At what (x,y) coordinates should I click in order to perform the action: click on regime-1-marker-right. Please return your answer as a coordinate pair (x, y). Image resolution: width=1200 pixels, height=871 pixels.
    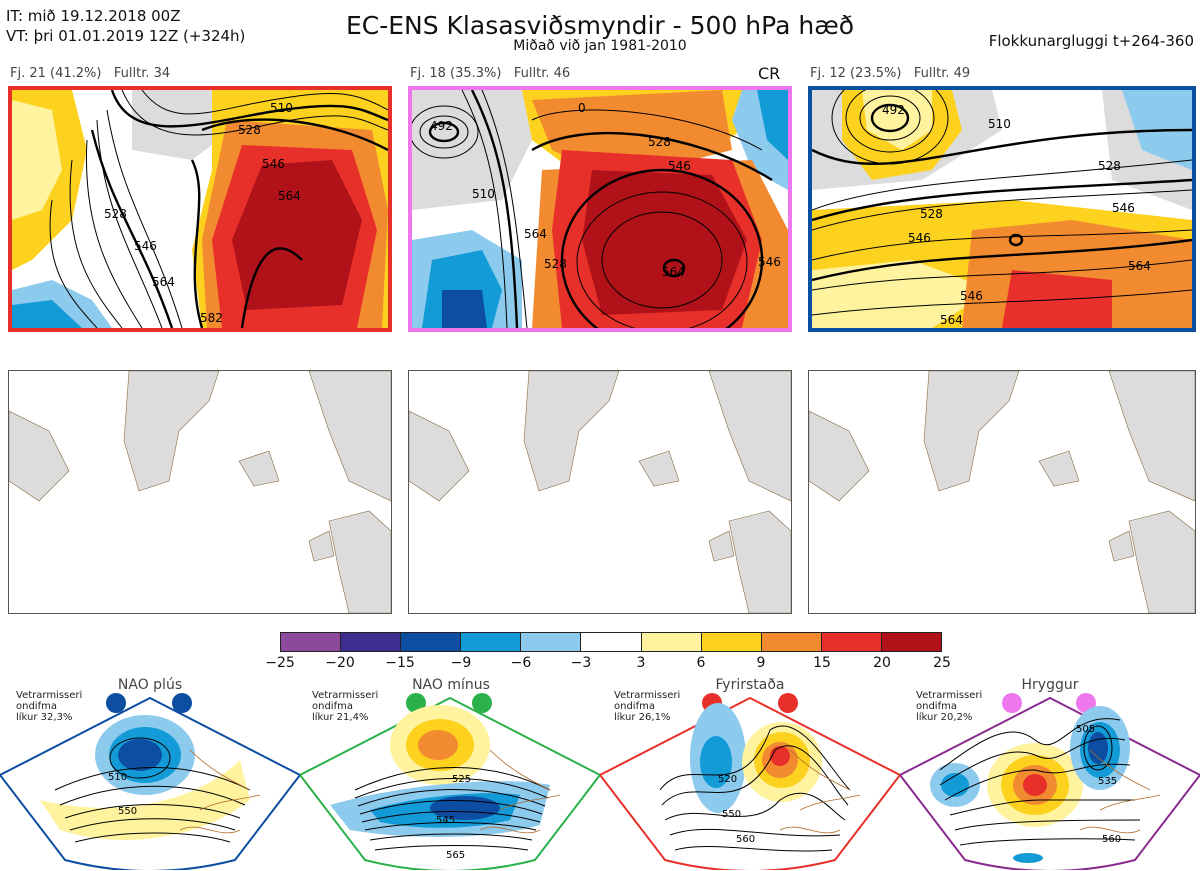
    Looking at the image, I should click on (182, 703).